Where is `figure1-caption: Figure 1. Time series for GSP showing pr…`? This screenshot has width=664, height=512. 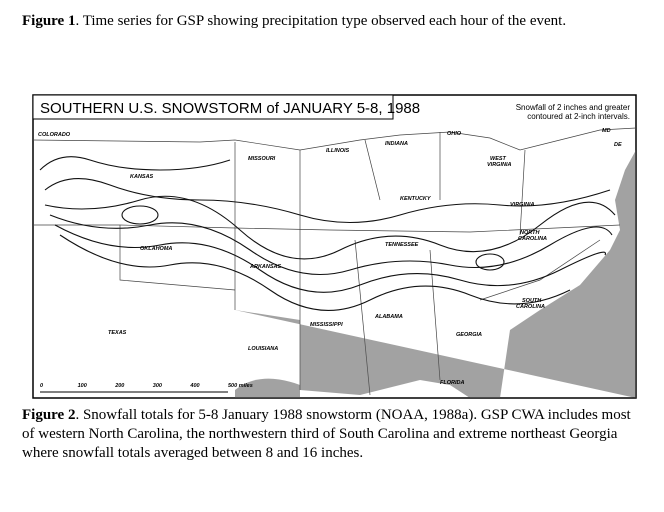 figure1-caption: Figure 1. Time series for GSP showing pr… is located at coordinates (332, 21).